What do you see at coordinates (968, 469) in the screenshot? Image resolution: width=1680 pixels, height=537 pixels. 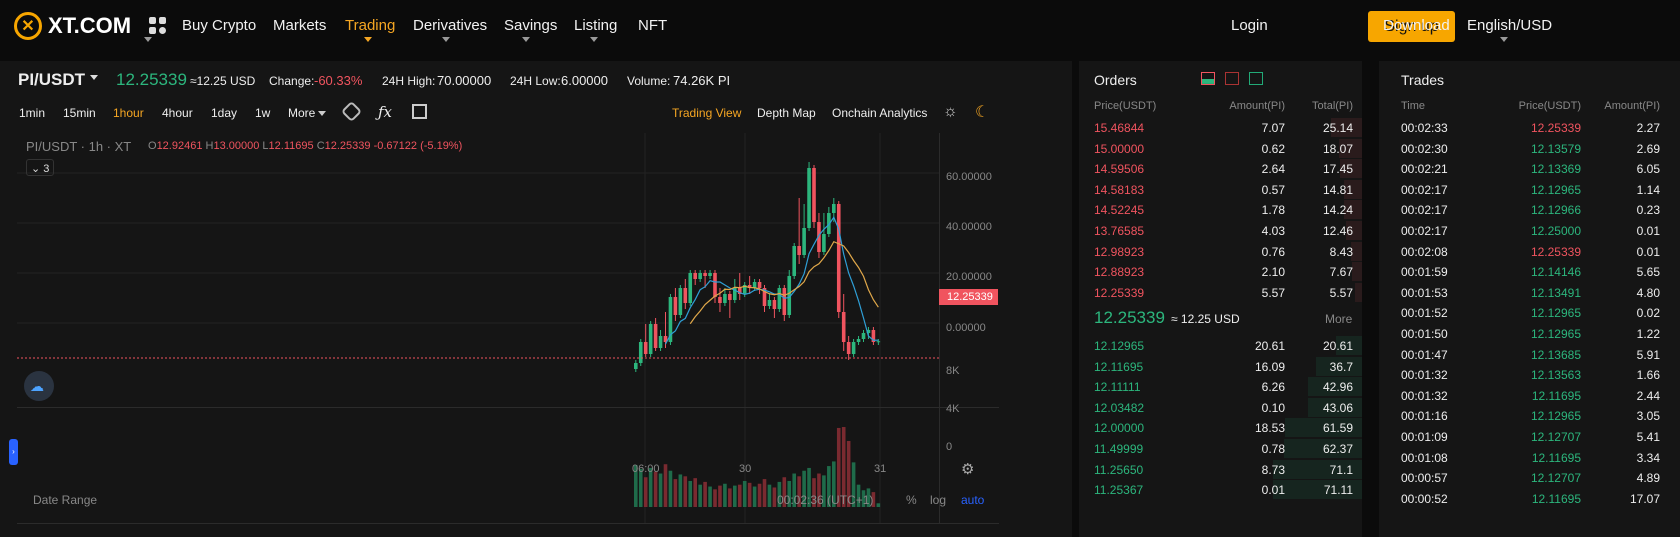 I see `chart-settings-icon: ⚙` at bounding box center [968, 469].